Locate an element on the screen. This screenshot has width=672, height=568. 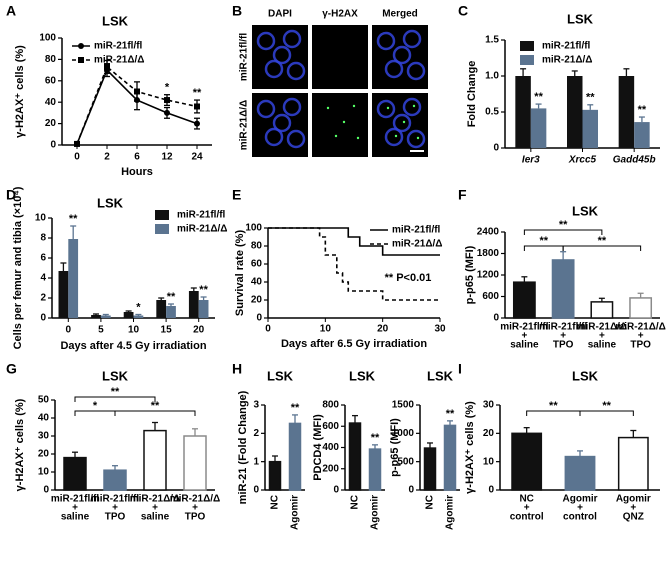
x-tick-label: Xrcc5 is located at coordinates (582, 160).